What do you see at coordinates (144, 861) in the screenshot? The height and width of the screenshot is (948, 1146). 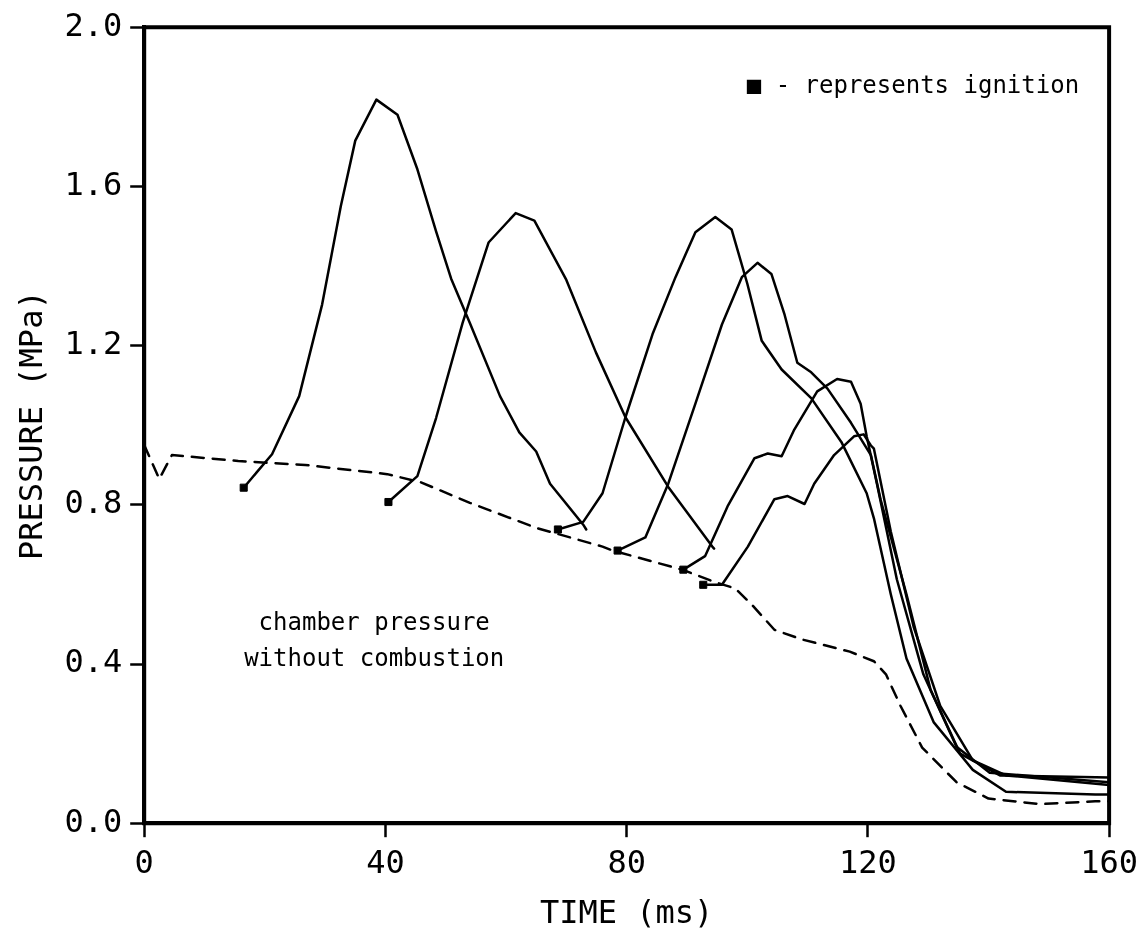 I see `x-tick-label: 0` at bounding box center [144, 861].